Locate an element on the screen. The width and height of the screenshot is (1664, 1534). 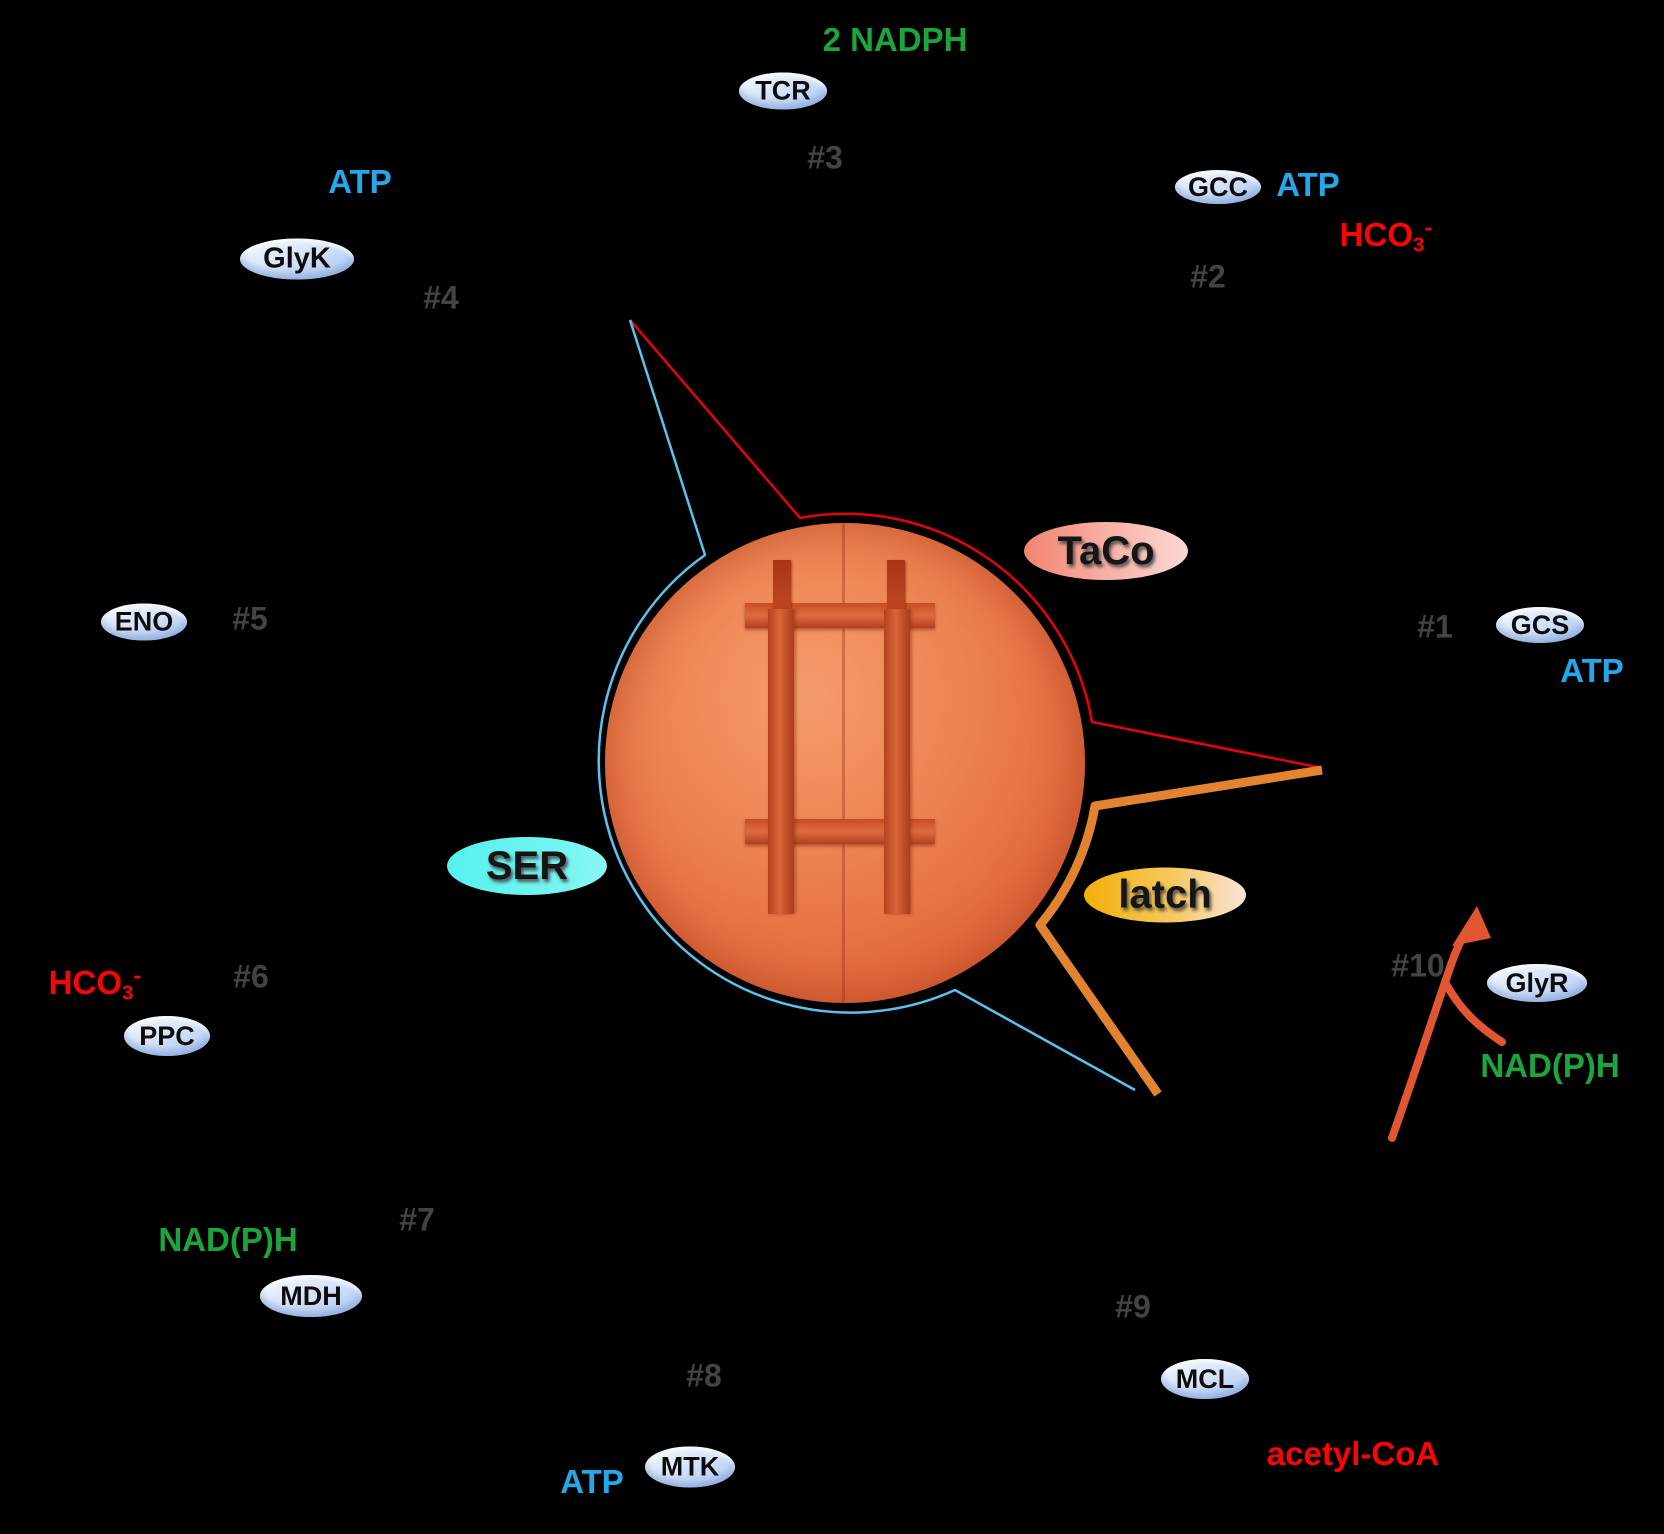
hco3-subscript-2: 3 is located at coordinates (128, 993).